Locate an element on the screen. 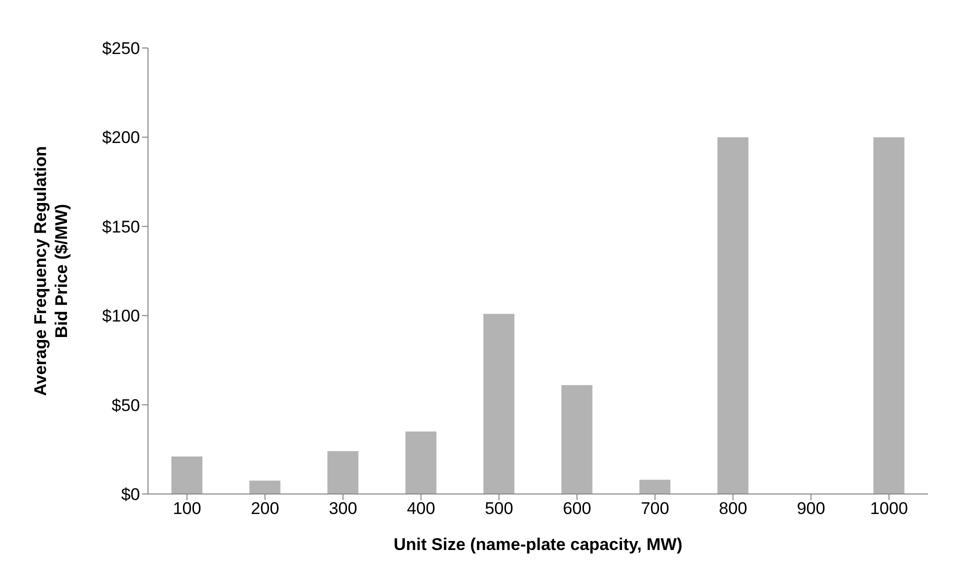 The width and height of the screenshot is (961, 582). x-axis-title: Unit Size (name-plate capacity, MW) is located at coordinates (538, 544).